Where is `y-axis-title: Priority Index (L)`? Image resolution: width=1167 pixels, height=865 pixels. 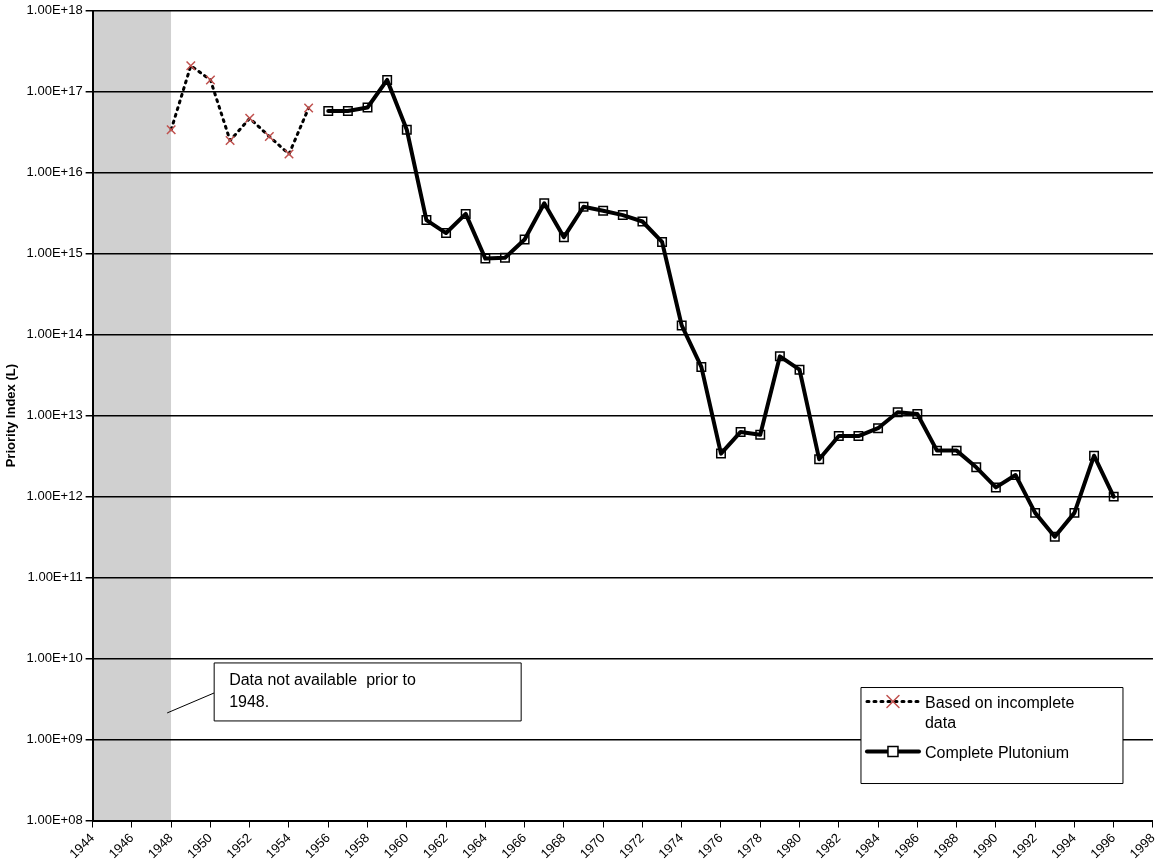
y-axis-title: Priority Index (L) is located at coordinates (11, 416).